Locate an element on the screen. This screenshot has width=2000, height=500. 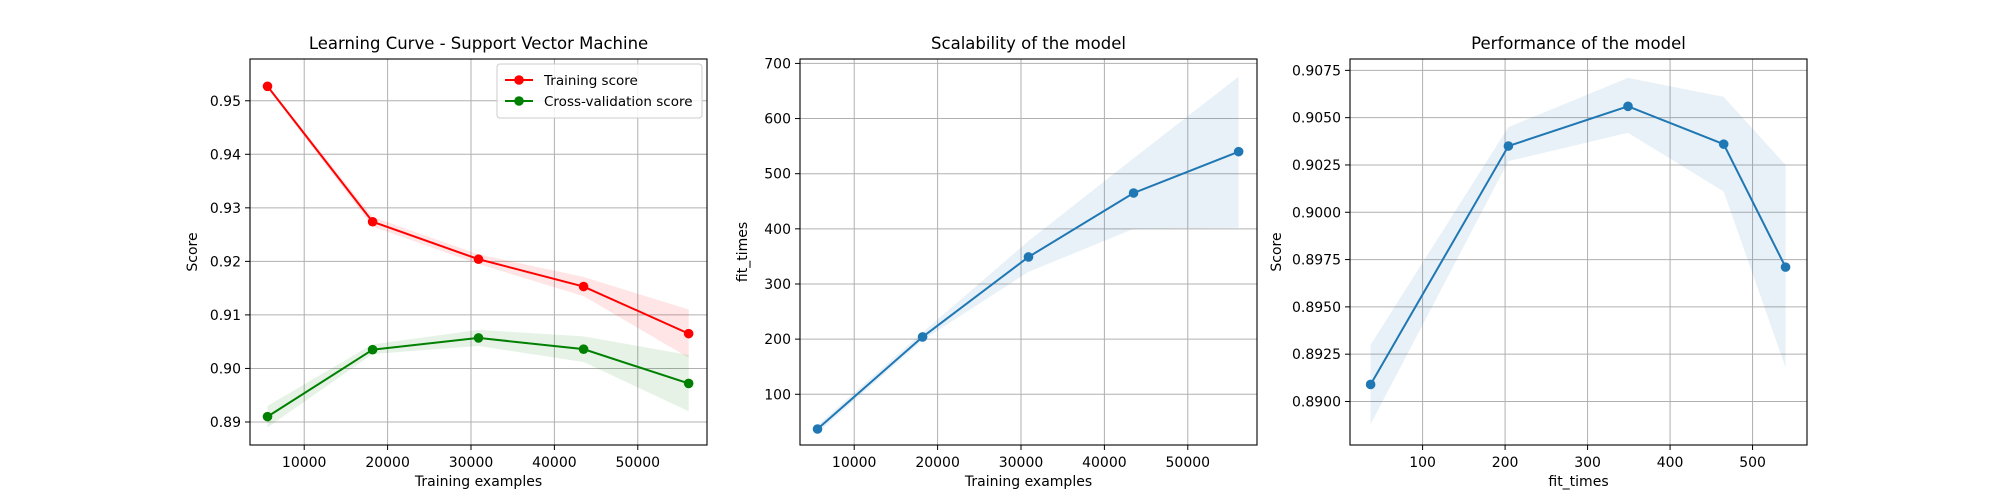
y-axis-label: fit_times is located at coordinates (743, 252).